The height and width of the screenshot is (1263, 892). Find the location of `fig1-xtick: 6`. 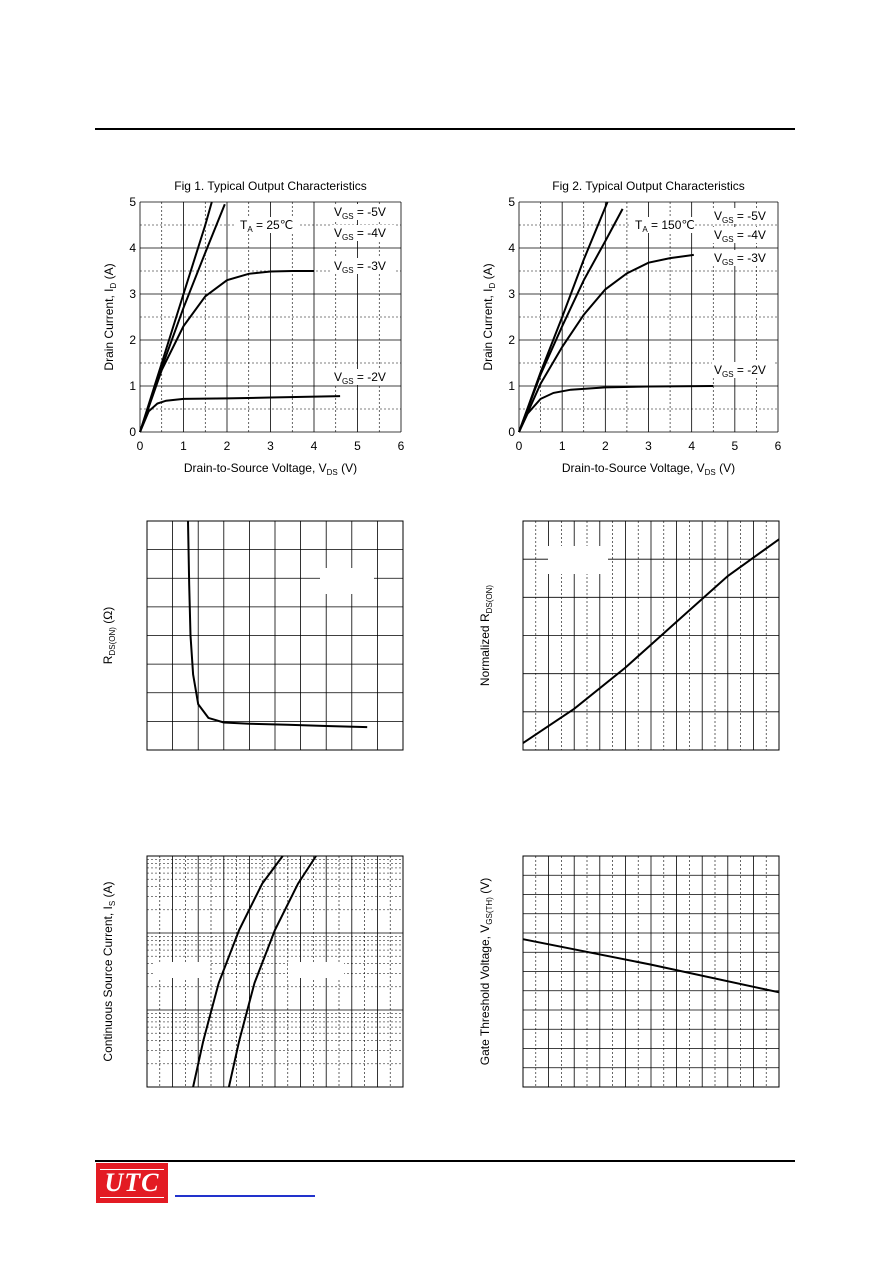

fig1-xtick: 6 is located at coordinates (401, 446).